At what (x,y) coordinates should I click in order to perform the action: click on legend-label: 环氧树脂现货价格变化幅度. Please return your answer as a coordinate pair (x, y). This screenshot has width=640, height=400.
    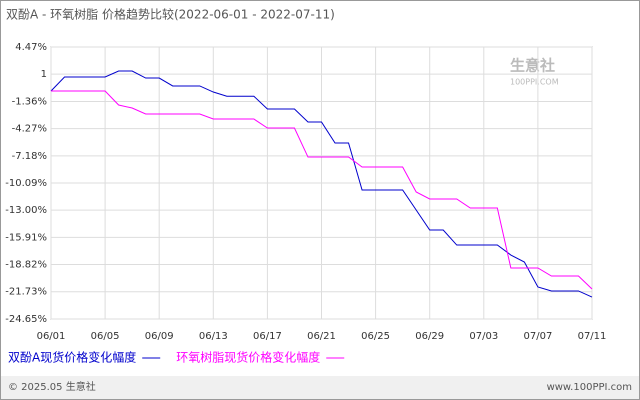
    Looking at the image, I should click on (248, 357).